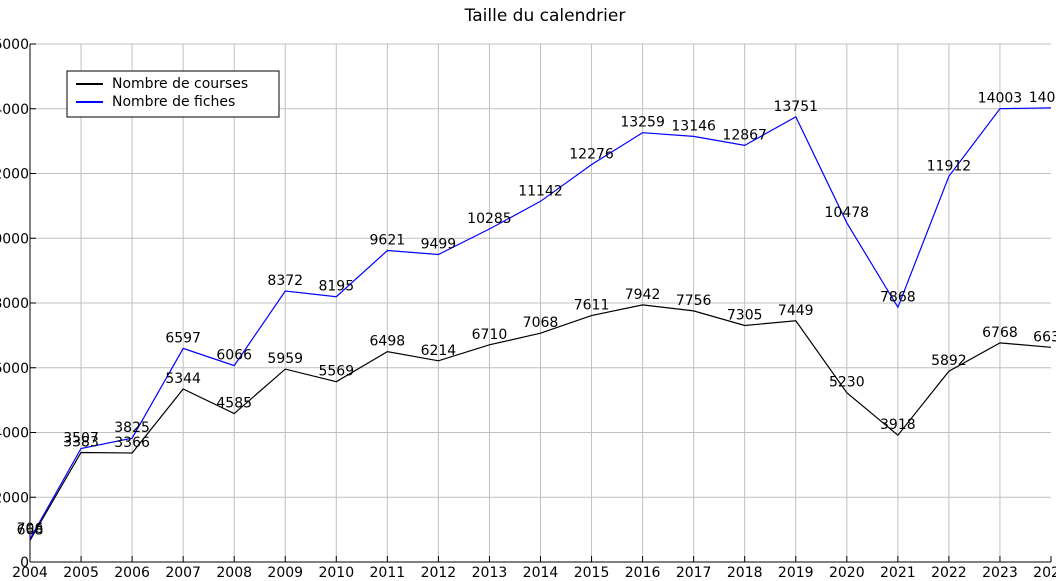  I want to click on y-tick-label: 10000, so click(14, 239).